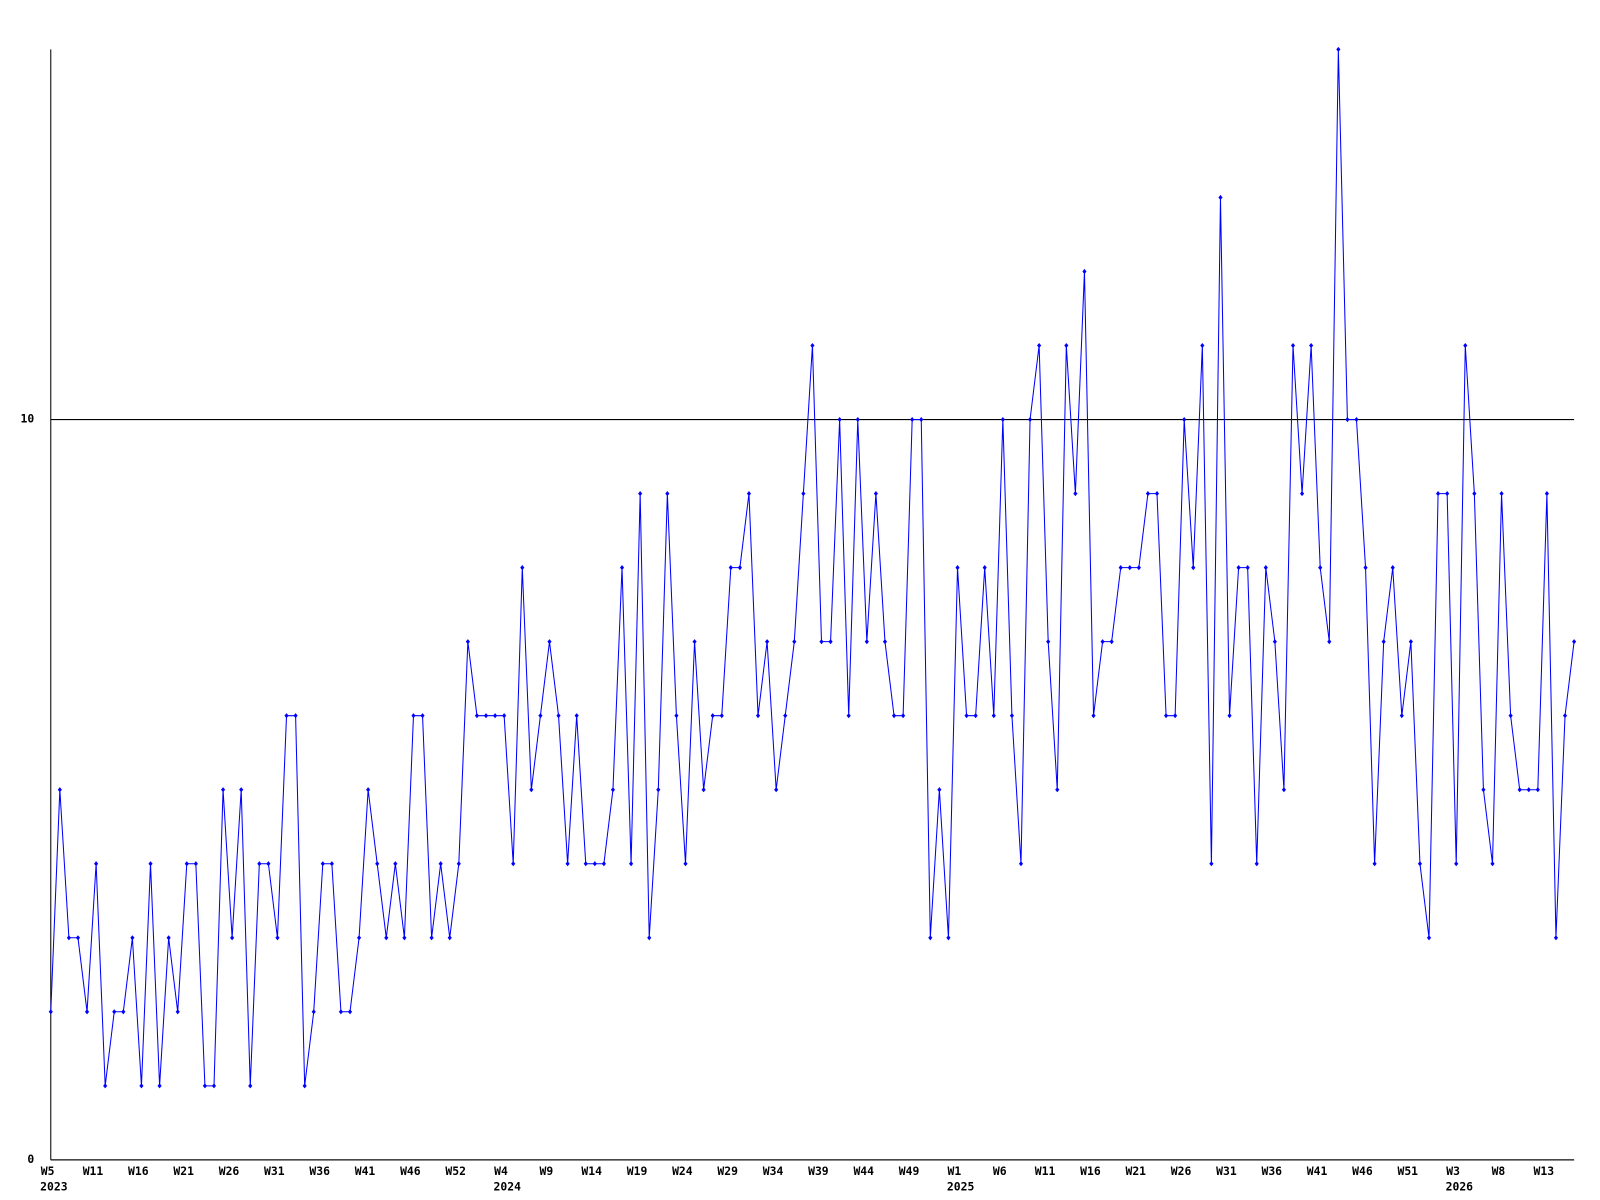 This screenshot has height=1200, width=1600. I want to click on x-tick-label: W11, so click(93, 1171).